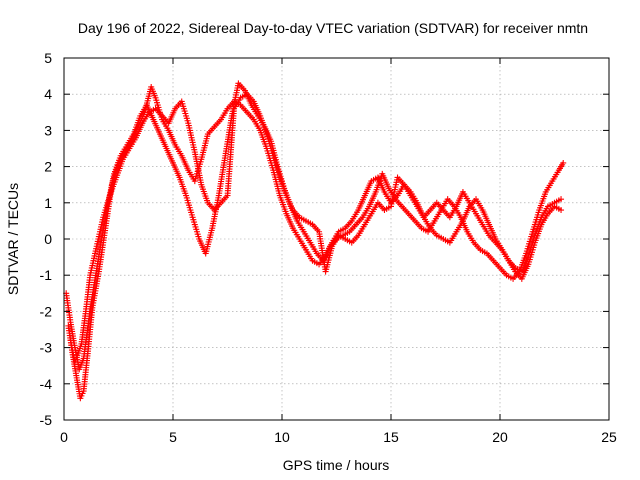 The image size is (640, 480). I want to click on y-tick-label: -3, so click(46, 348).